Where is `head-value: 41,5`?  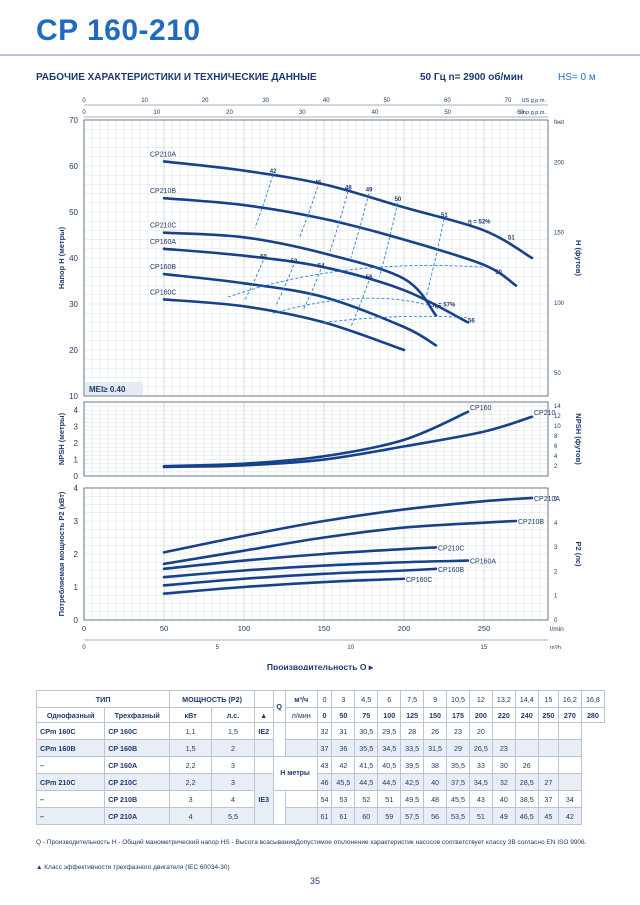 head-value: 41,5 is located at coordinates (366, 765).